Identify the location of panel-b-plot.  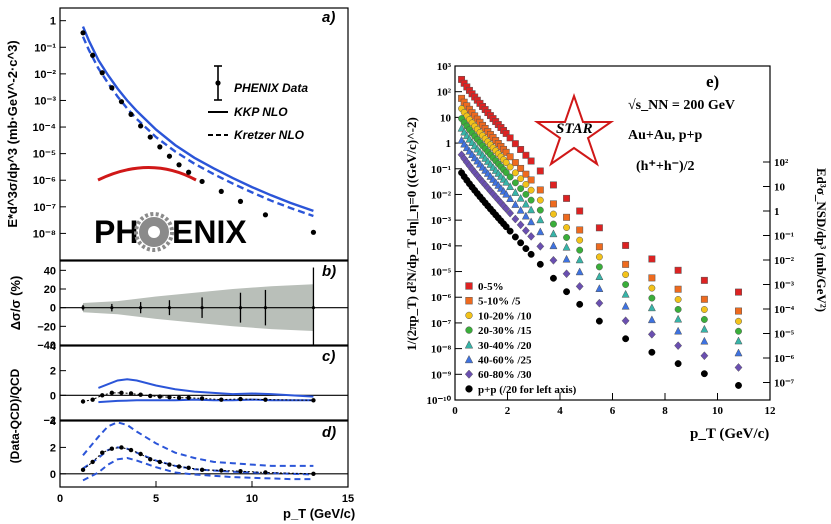
(204, 306).